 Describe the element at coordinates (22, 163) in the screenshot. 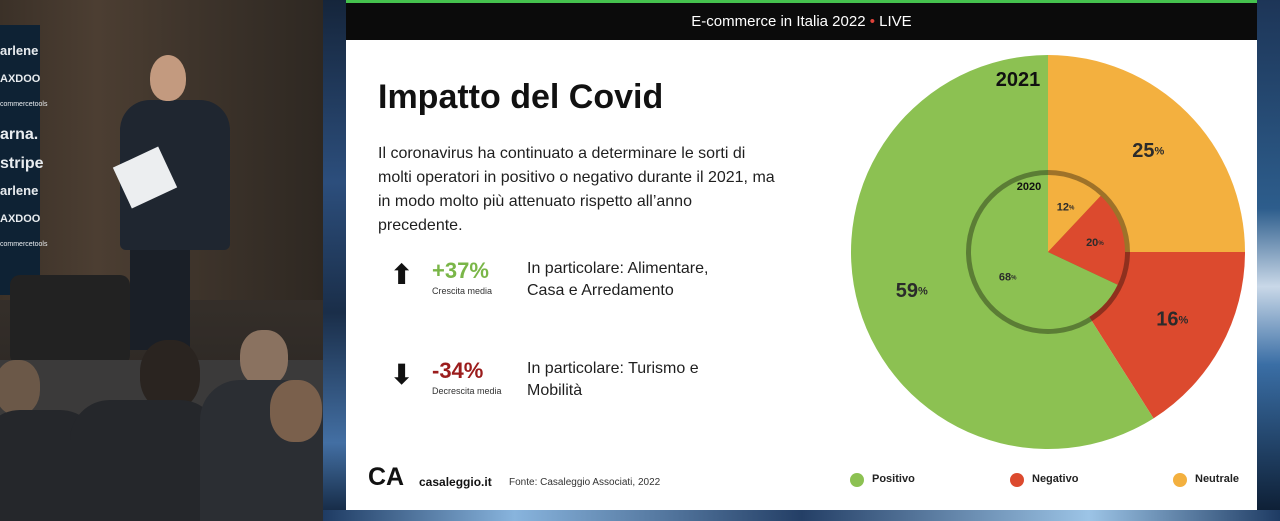

I see `sponsor-logo: stripe` at that location.